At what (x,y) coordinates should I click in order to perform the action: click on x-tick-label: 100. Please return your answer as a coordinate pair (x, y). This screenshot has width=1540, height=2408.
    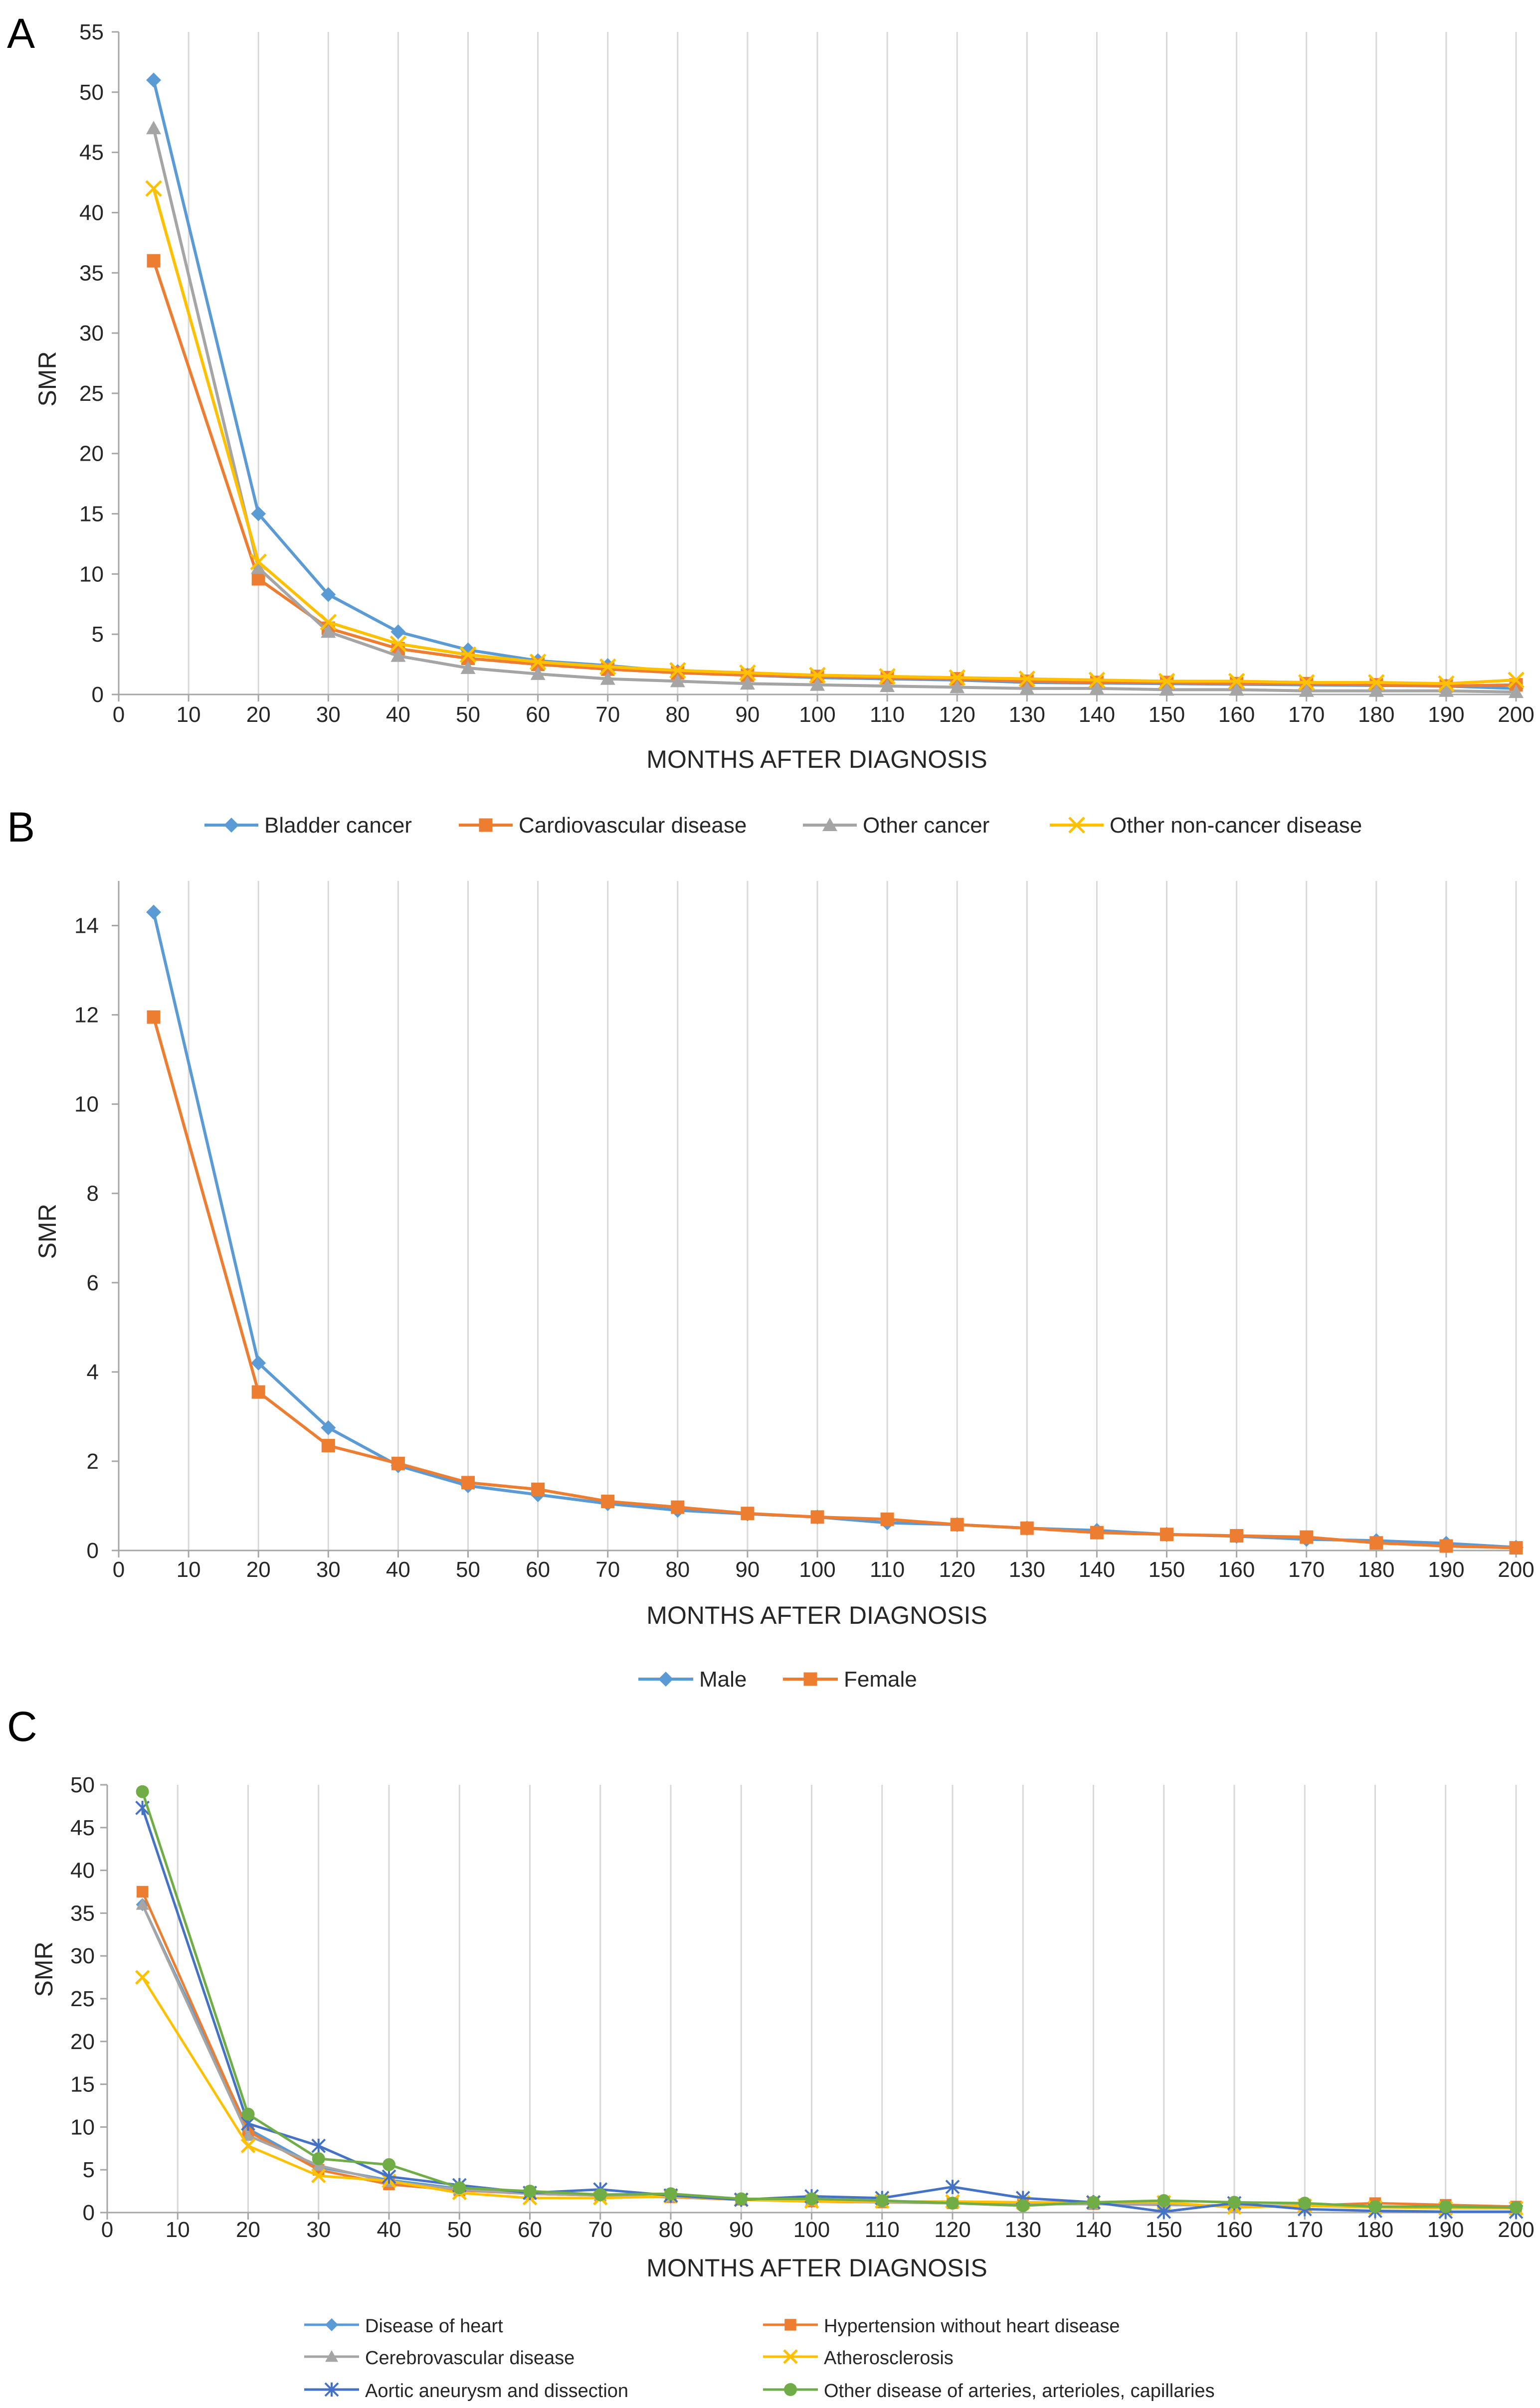
    Looking at the image, I should click on (817, 714).